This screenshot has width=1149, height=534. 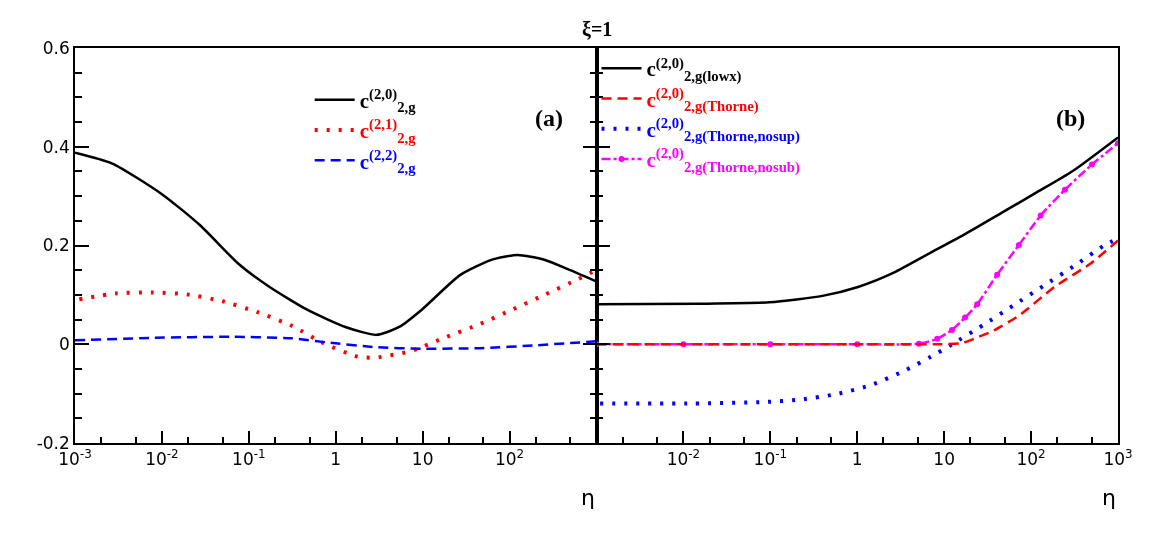 I want to click on chart-title: ξ=1, so click(x=597, y=29).